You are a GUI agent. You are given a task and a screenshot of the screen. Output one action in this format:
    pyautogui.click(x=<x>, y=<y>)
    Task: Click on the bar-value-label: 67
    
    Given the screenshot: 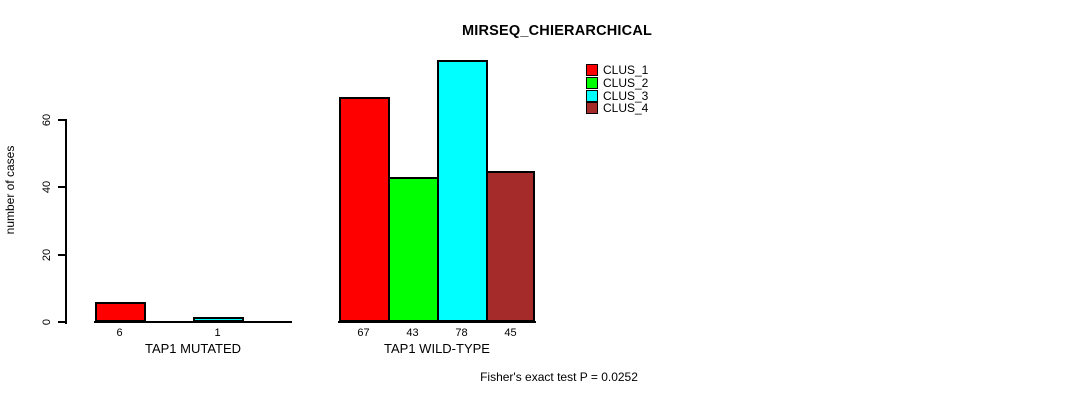 What is the action you would take?
    pyautogui.click(x=363, y=333)
    